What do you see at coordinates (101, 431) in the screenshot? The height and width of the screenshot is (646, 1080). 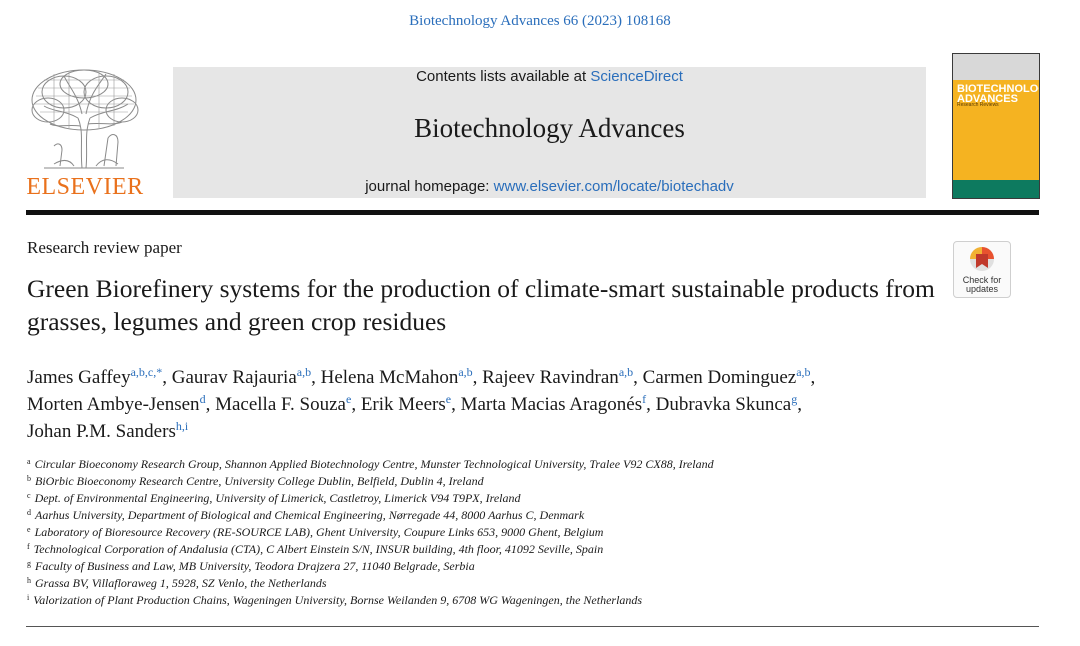 I see `author-name: Johan P.M. Sanders` at bounding box center [101, 431].